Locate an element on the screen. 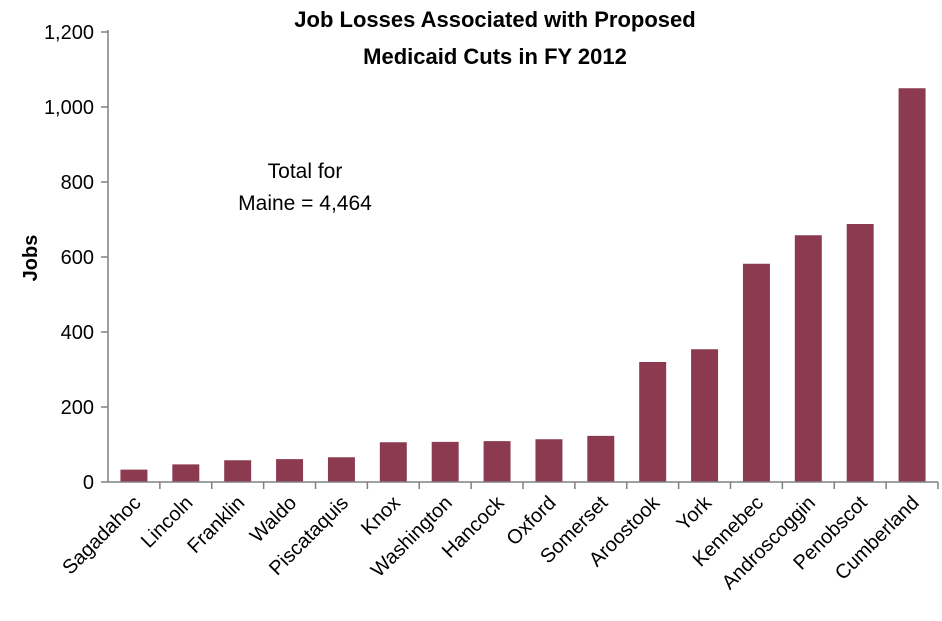  bar-sagadahoc is located at coordinates (134, 475).